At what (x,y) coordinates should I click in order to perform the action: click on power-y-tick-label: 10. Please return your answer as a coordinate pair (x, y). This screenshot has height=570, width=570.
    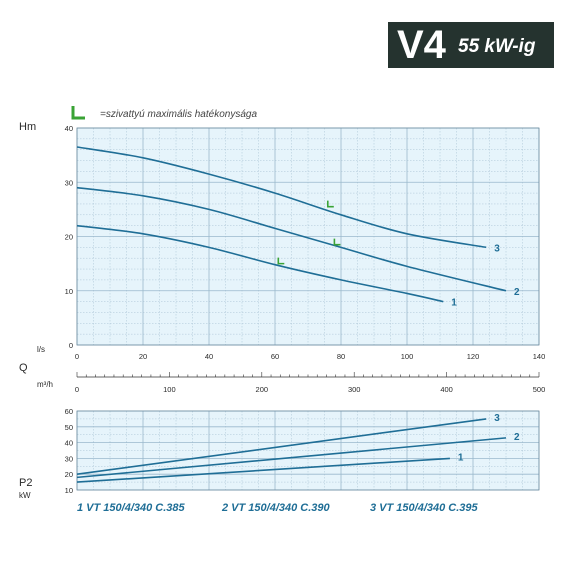
    Looking at the image, I should click on (69, 490).